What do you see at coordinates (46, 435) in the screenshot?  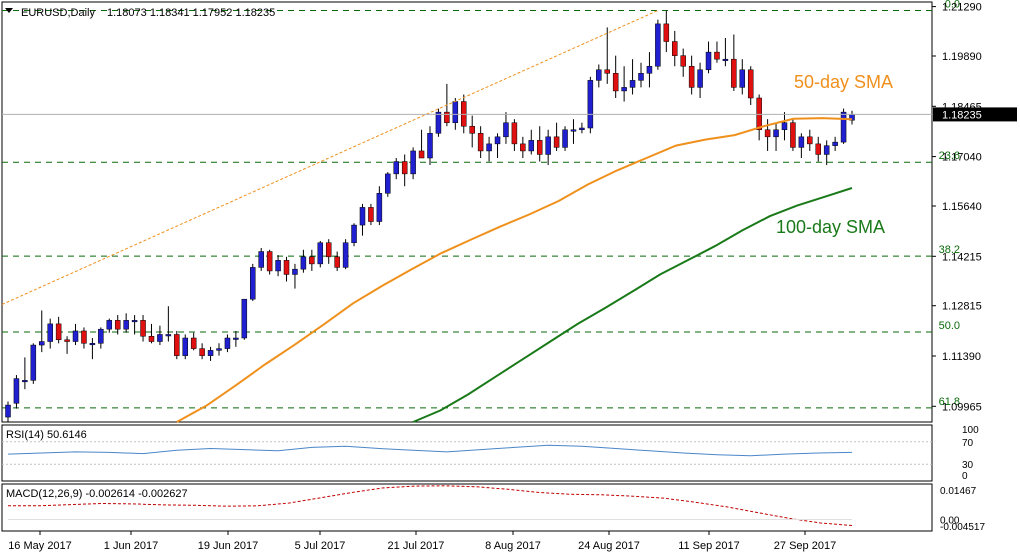 I see `rsi-label: RSI(14) 50.6146` at bounding box center [46, 435].